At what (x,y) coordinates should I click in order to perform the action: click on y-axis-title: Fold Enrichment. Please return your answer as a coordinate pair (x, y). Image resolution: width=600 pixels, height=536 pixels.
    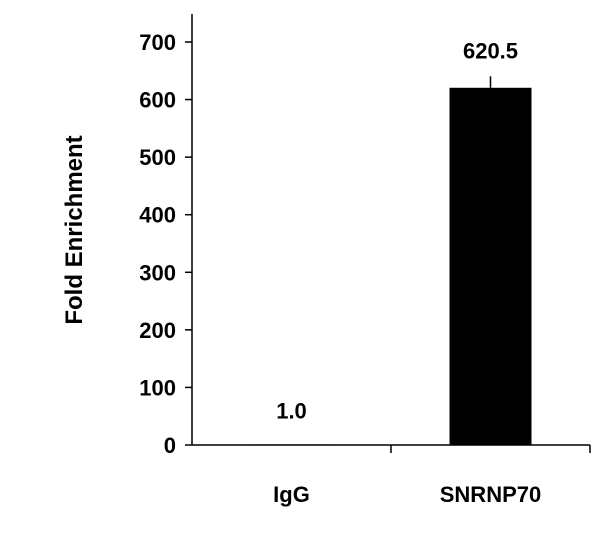
    Looking at the image, I should click on (74, 229).